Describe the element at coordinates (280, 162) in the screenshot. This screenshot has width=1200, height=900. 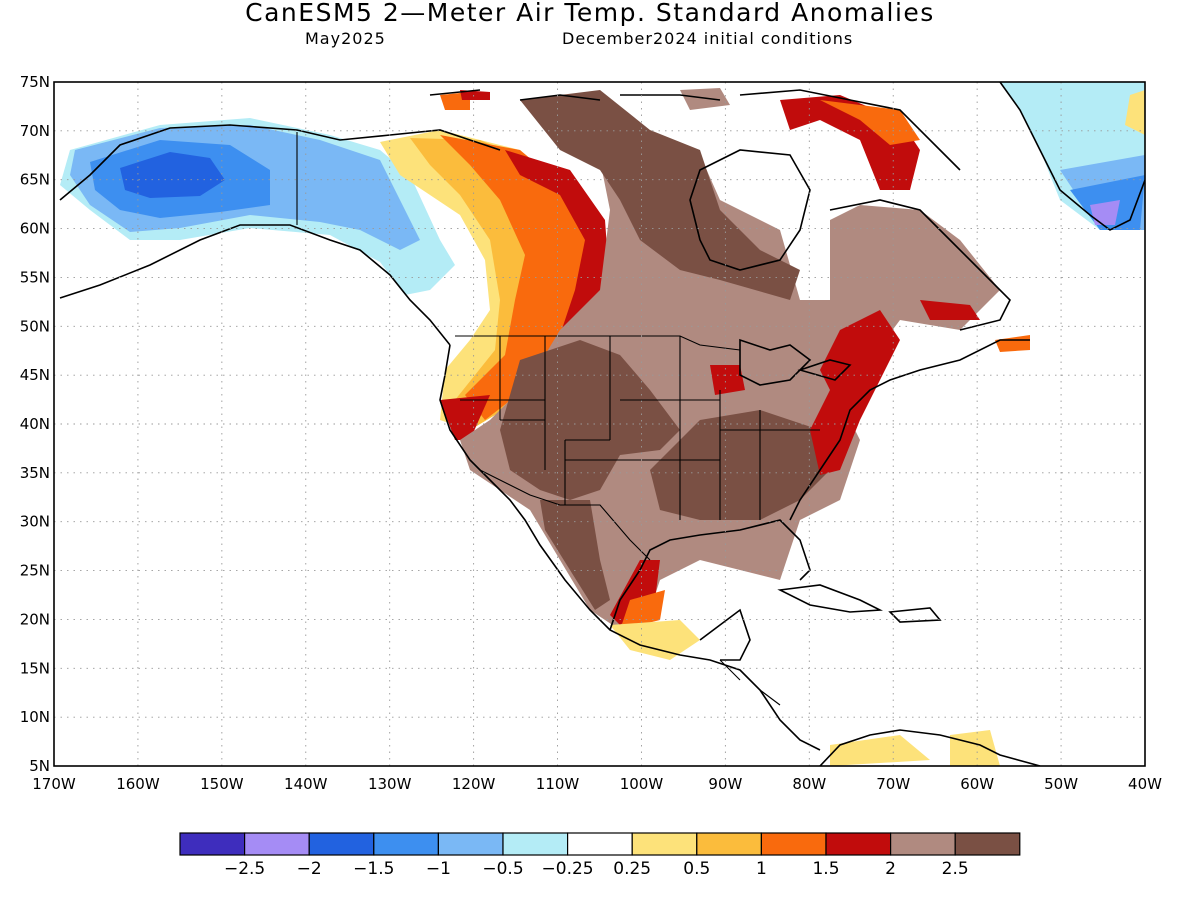
I see `coastline-alaska` at that location.